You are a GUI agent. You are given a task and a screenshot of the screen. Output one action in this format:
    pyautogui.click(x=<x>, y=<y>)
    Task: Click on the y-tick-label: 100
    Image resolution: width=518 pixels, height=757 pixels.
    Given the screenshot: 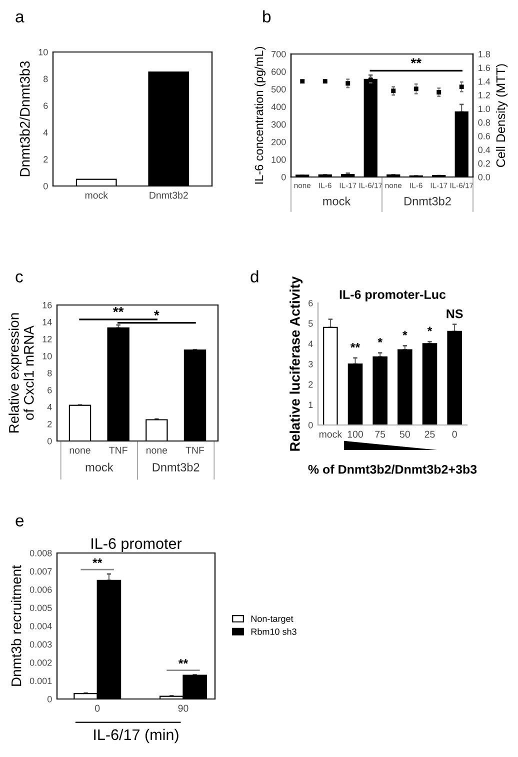 What is the action you would take?
    pyautogui.click(x=279, y=159)
    